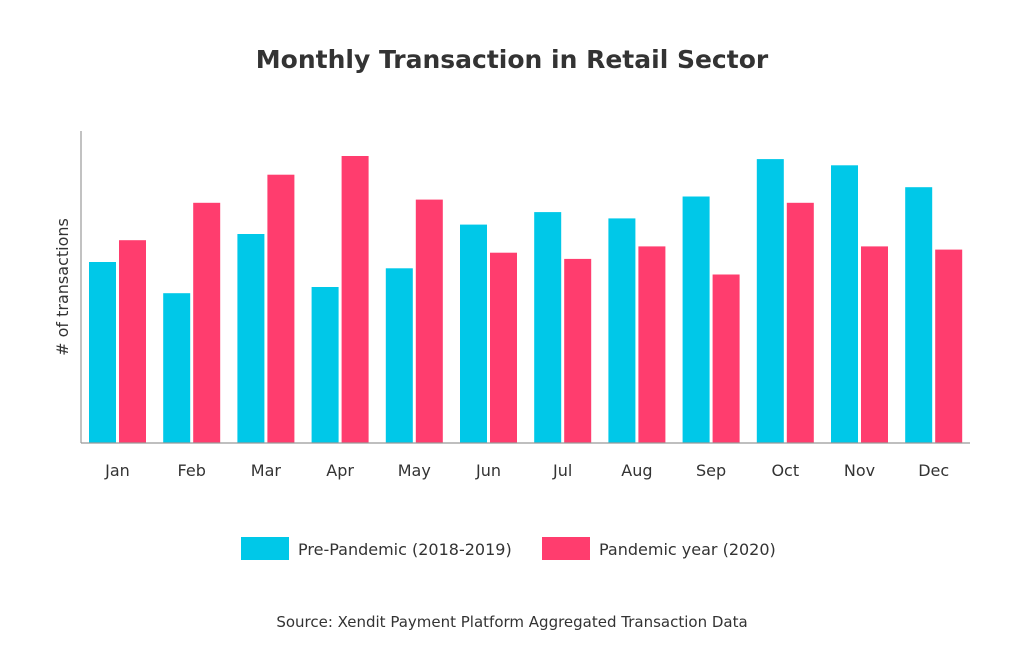  What do you see at coordinates (325, 365) in the screenshot?
I see `bar-pre-pandemic-apr` at bounding box center [325, 365].